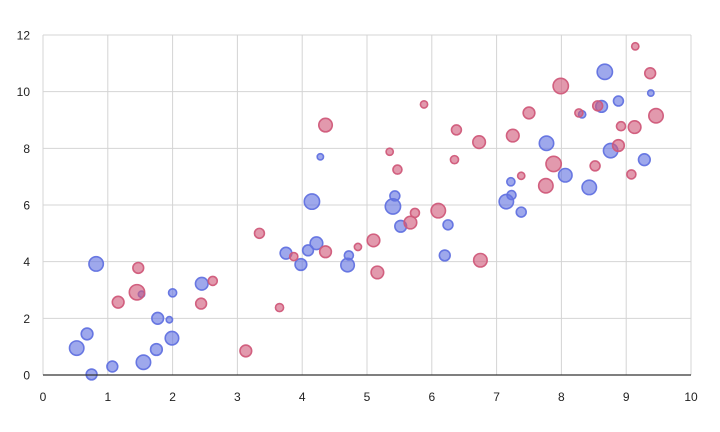 The image size is (720, 432). Describe the element at coordinates (26, 262) in the screenshot. I see `y-tick-label: 4` at that location.